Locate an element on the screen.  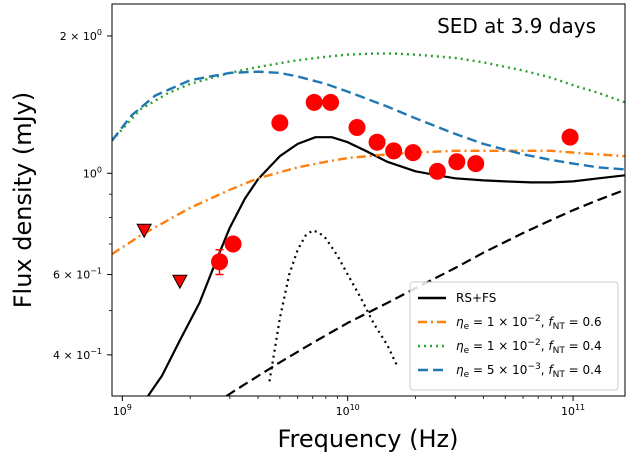
y-tick-label: 6 × 10⁻¹ is located at coordinates (77, 274).